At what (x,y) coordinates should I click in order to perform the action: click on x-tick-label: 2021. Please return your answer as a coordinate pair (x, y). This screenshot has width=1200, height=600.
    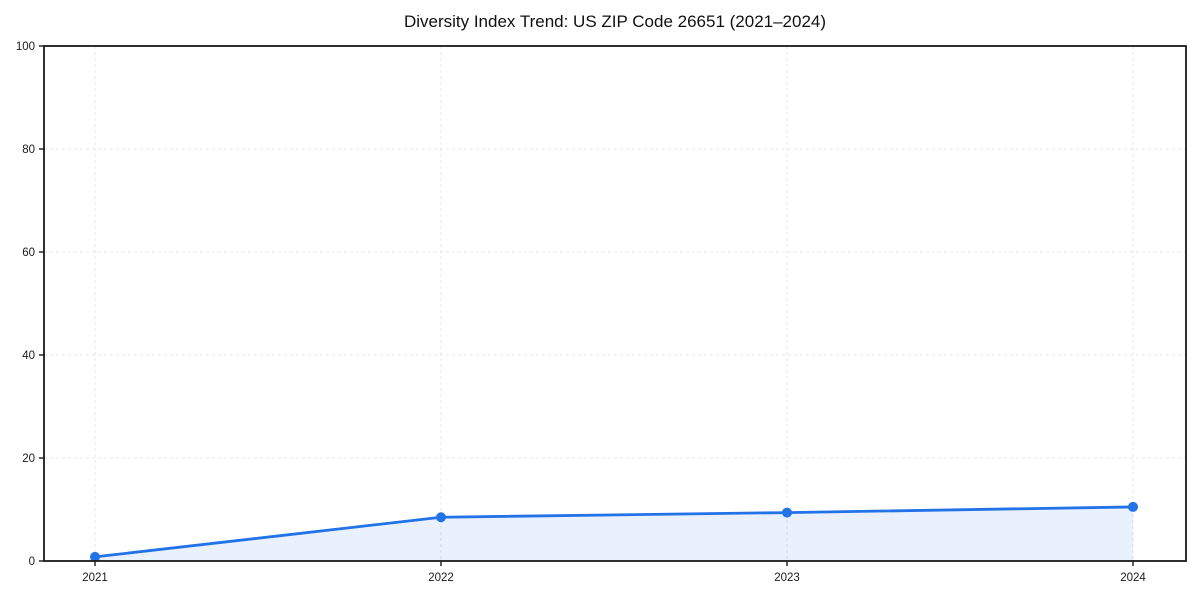
    Looking at the image, I should click on (95, 578).